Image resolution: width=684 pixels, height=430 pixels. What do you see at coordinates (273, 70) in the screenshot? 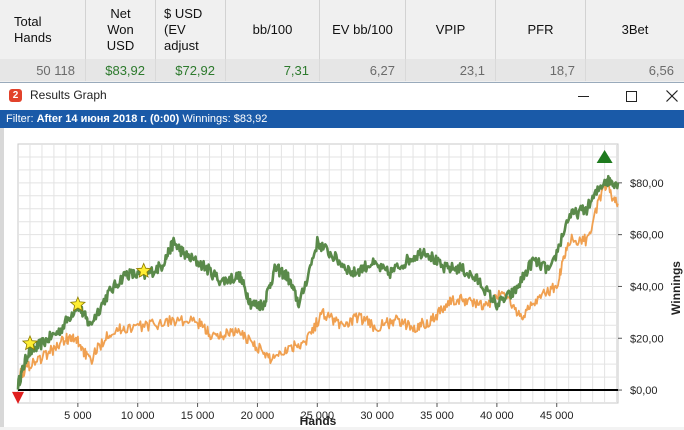
I see `value-bb100: 7,31` at bounding box center [273, 70].